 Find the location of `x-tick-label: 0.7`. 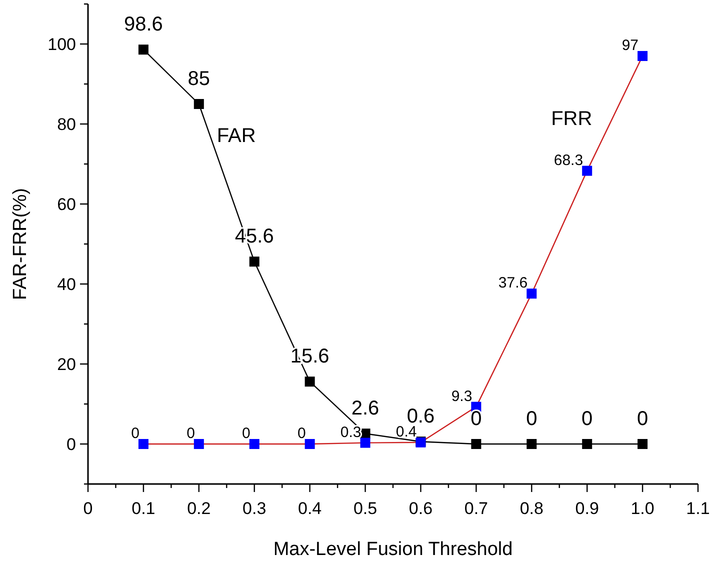

x-tick-label: 0.7 is located at coordinates (476, 508).